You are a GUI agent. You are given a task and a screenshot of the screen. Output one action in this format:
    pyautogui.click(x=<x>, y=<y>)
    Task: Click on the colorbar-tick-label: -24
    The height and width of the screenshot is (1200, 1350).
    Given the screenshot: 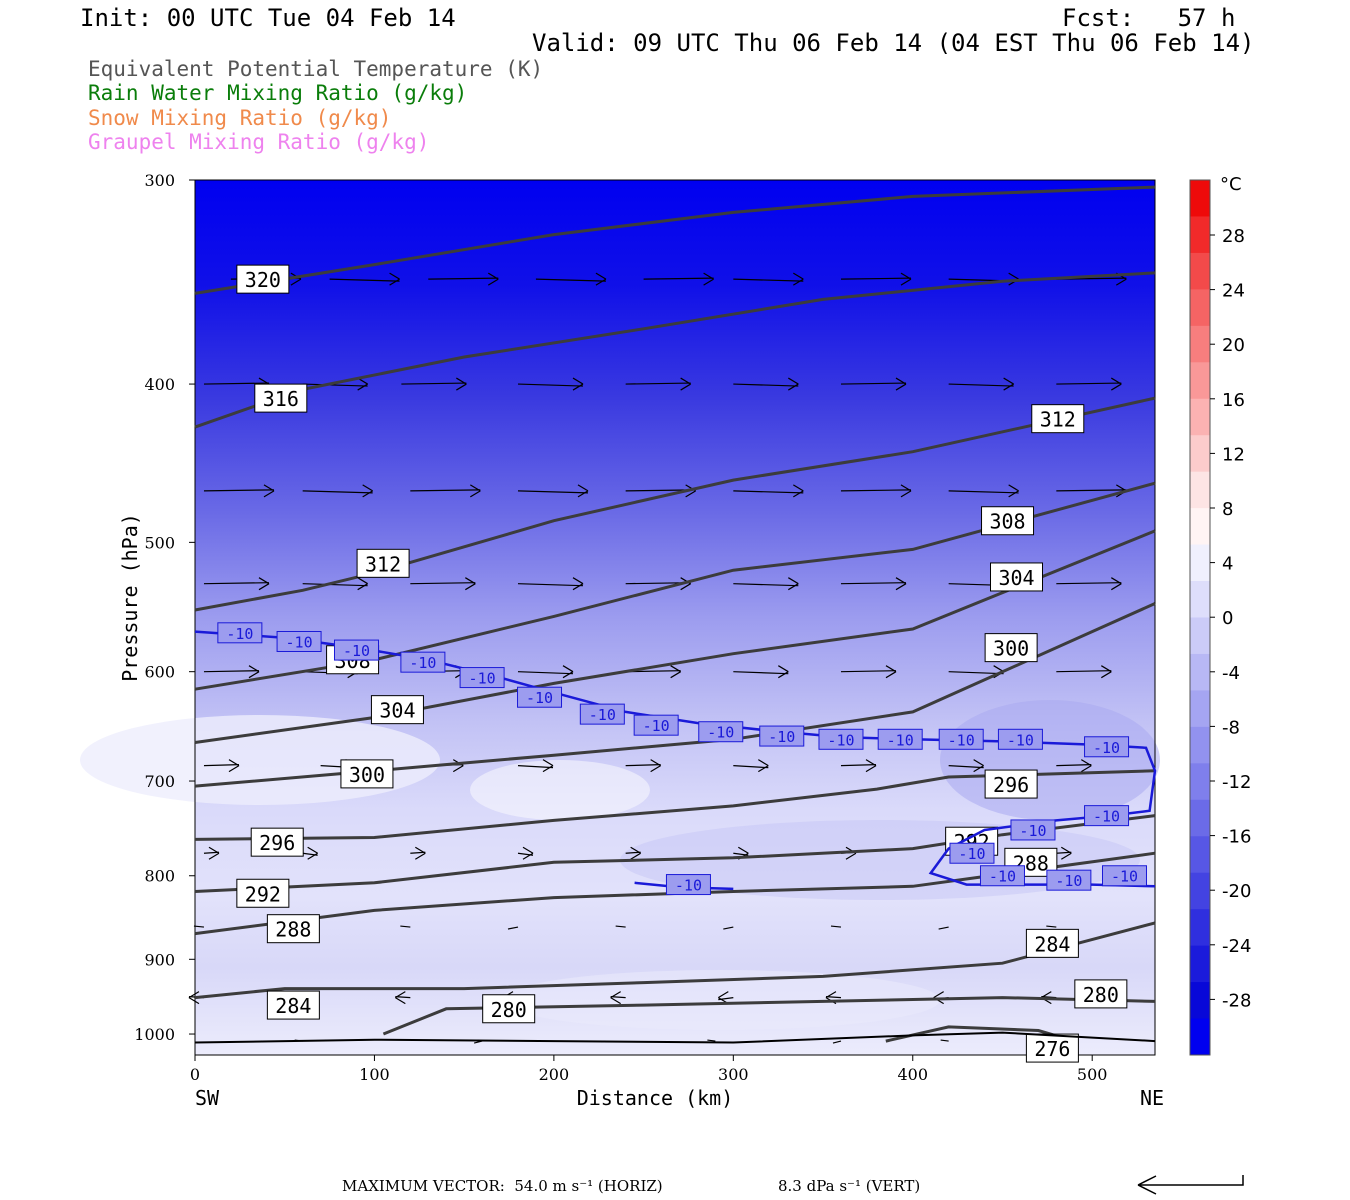 What is the action you would take?
    pyautogui.click(x=1236, y=946)
    